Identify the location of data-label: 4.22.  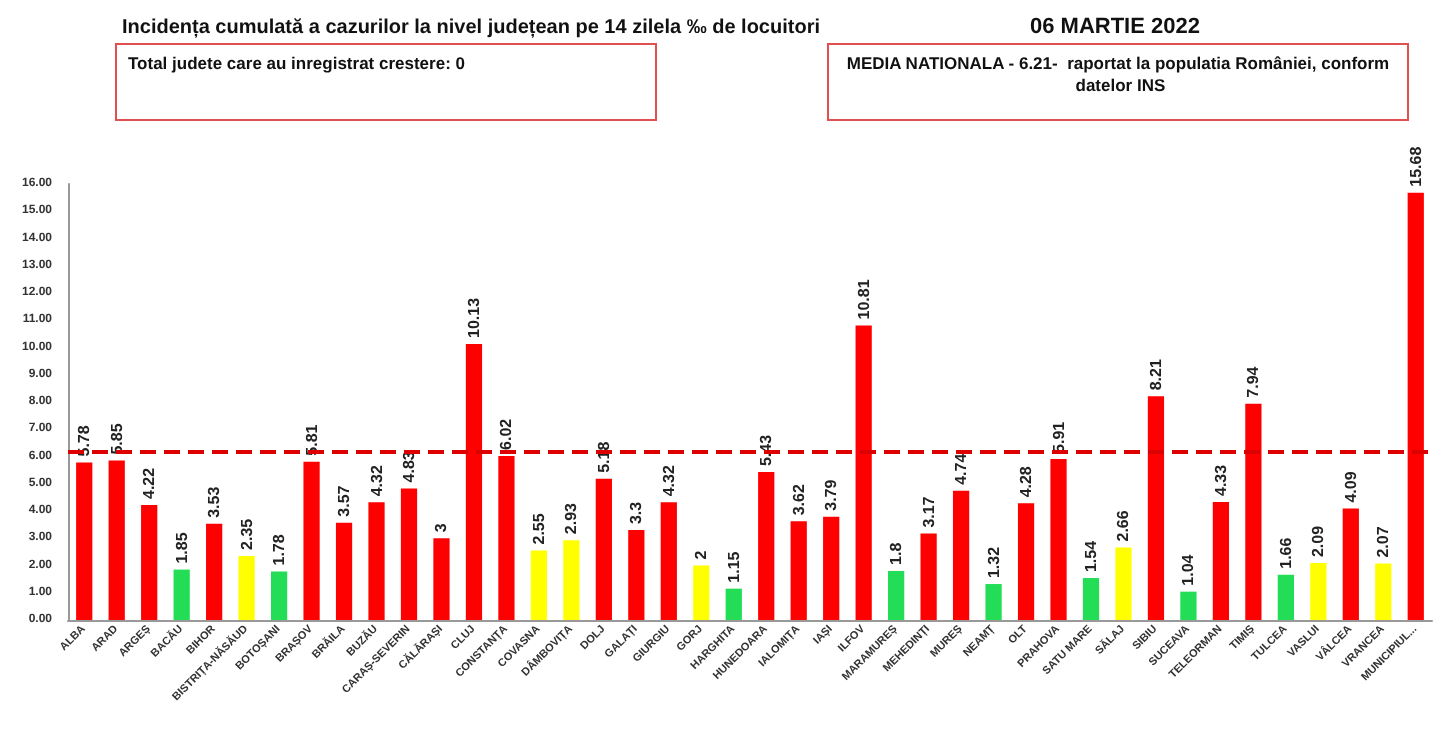
(149, 483).